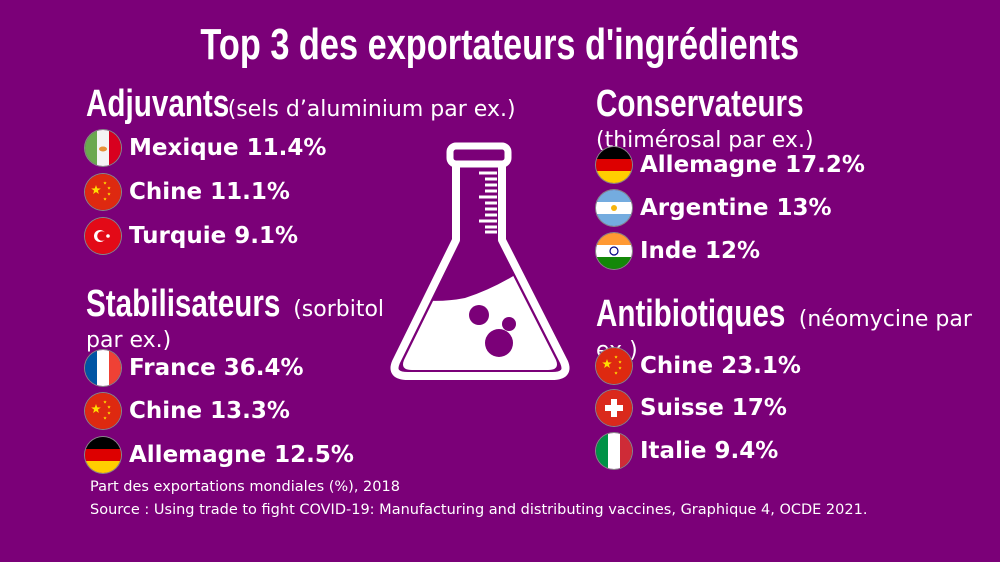 The image size is (1000, 562). I want to click on list-item: Mexique 11.4%, so click(205, 148).